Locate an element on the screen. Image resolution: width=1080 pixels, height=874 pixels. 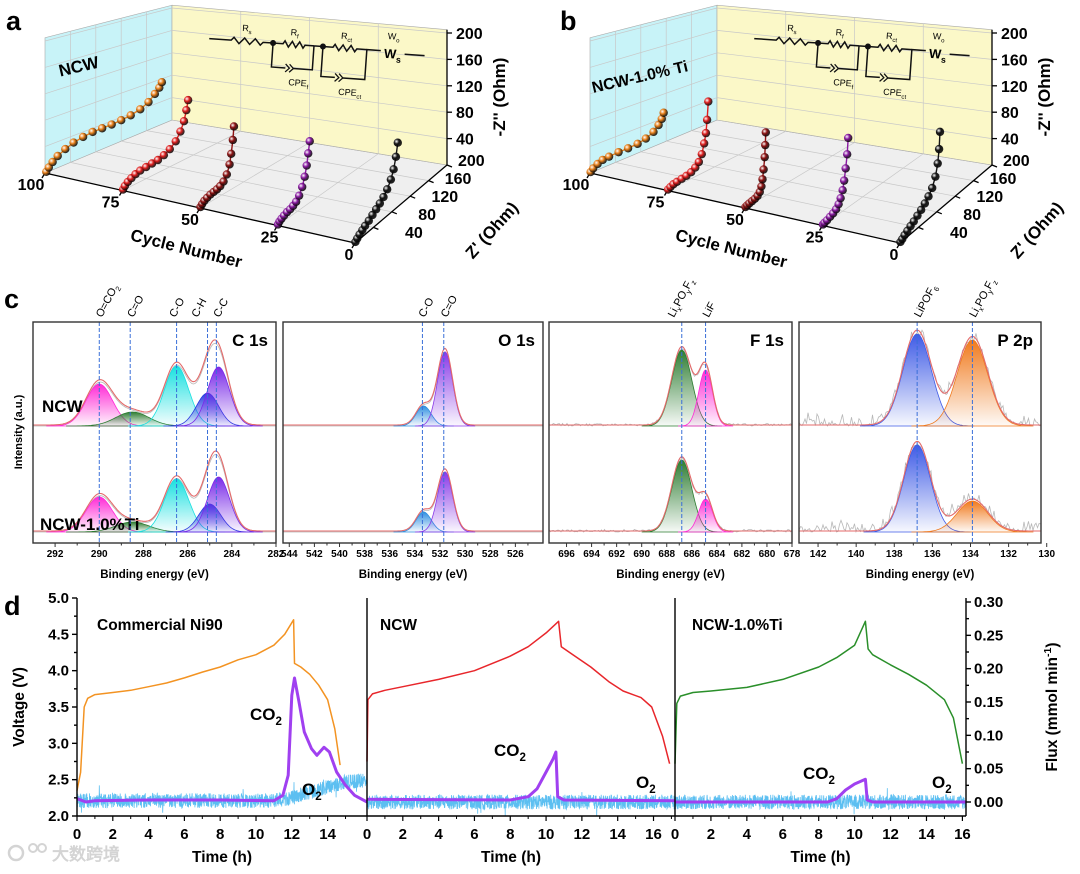
text-part: W is located at coordinates (936, 54).